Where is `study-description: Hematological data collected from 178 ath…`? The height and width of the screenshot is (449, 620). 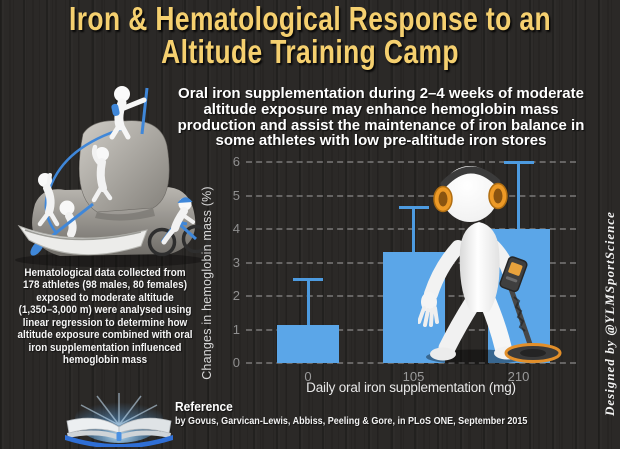 study-description: Hematological data collected from 178 ath… is located at coordinates (105, 316).